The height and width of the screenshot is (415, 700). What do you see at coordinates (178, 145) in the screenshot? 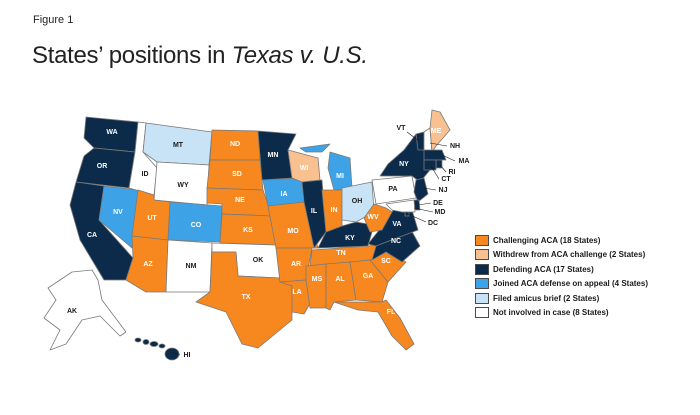
I see `label-mt: MT` at bounding box center [178, 145].